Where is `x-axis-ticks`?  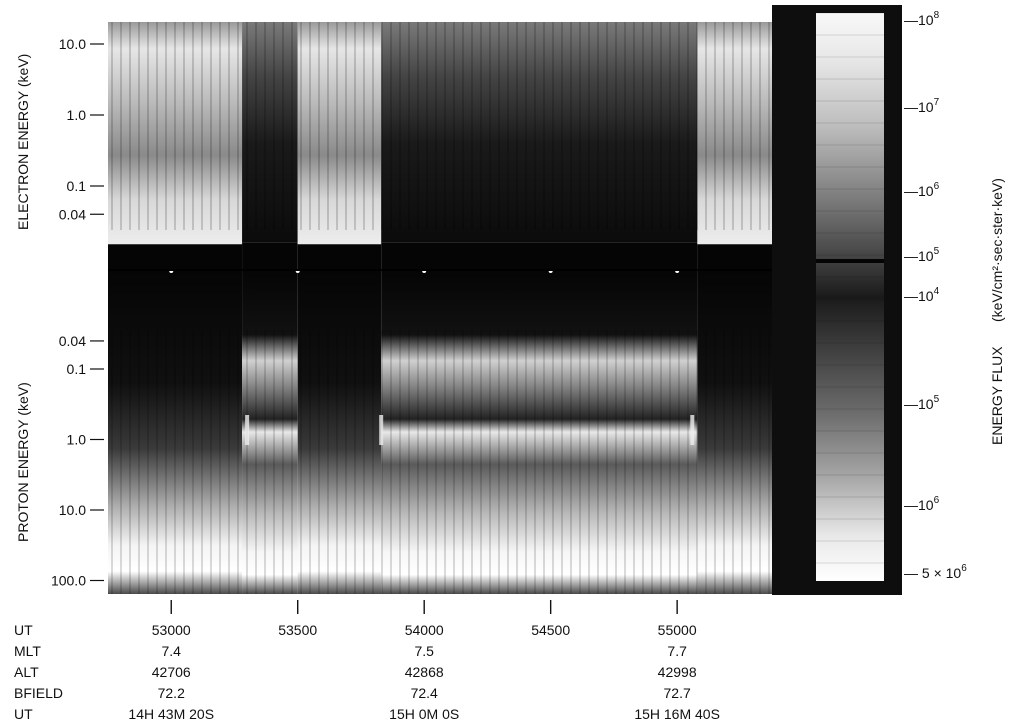
x-axis-ticks is located at coordinates (424, 607).